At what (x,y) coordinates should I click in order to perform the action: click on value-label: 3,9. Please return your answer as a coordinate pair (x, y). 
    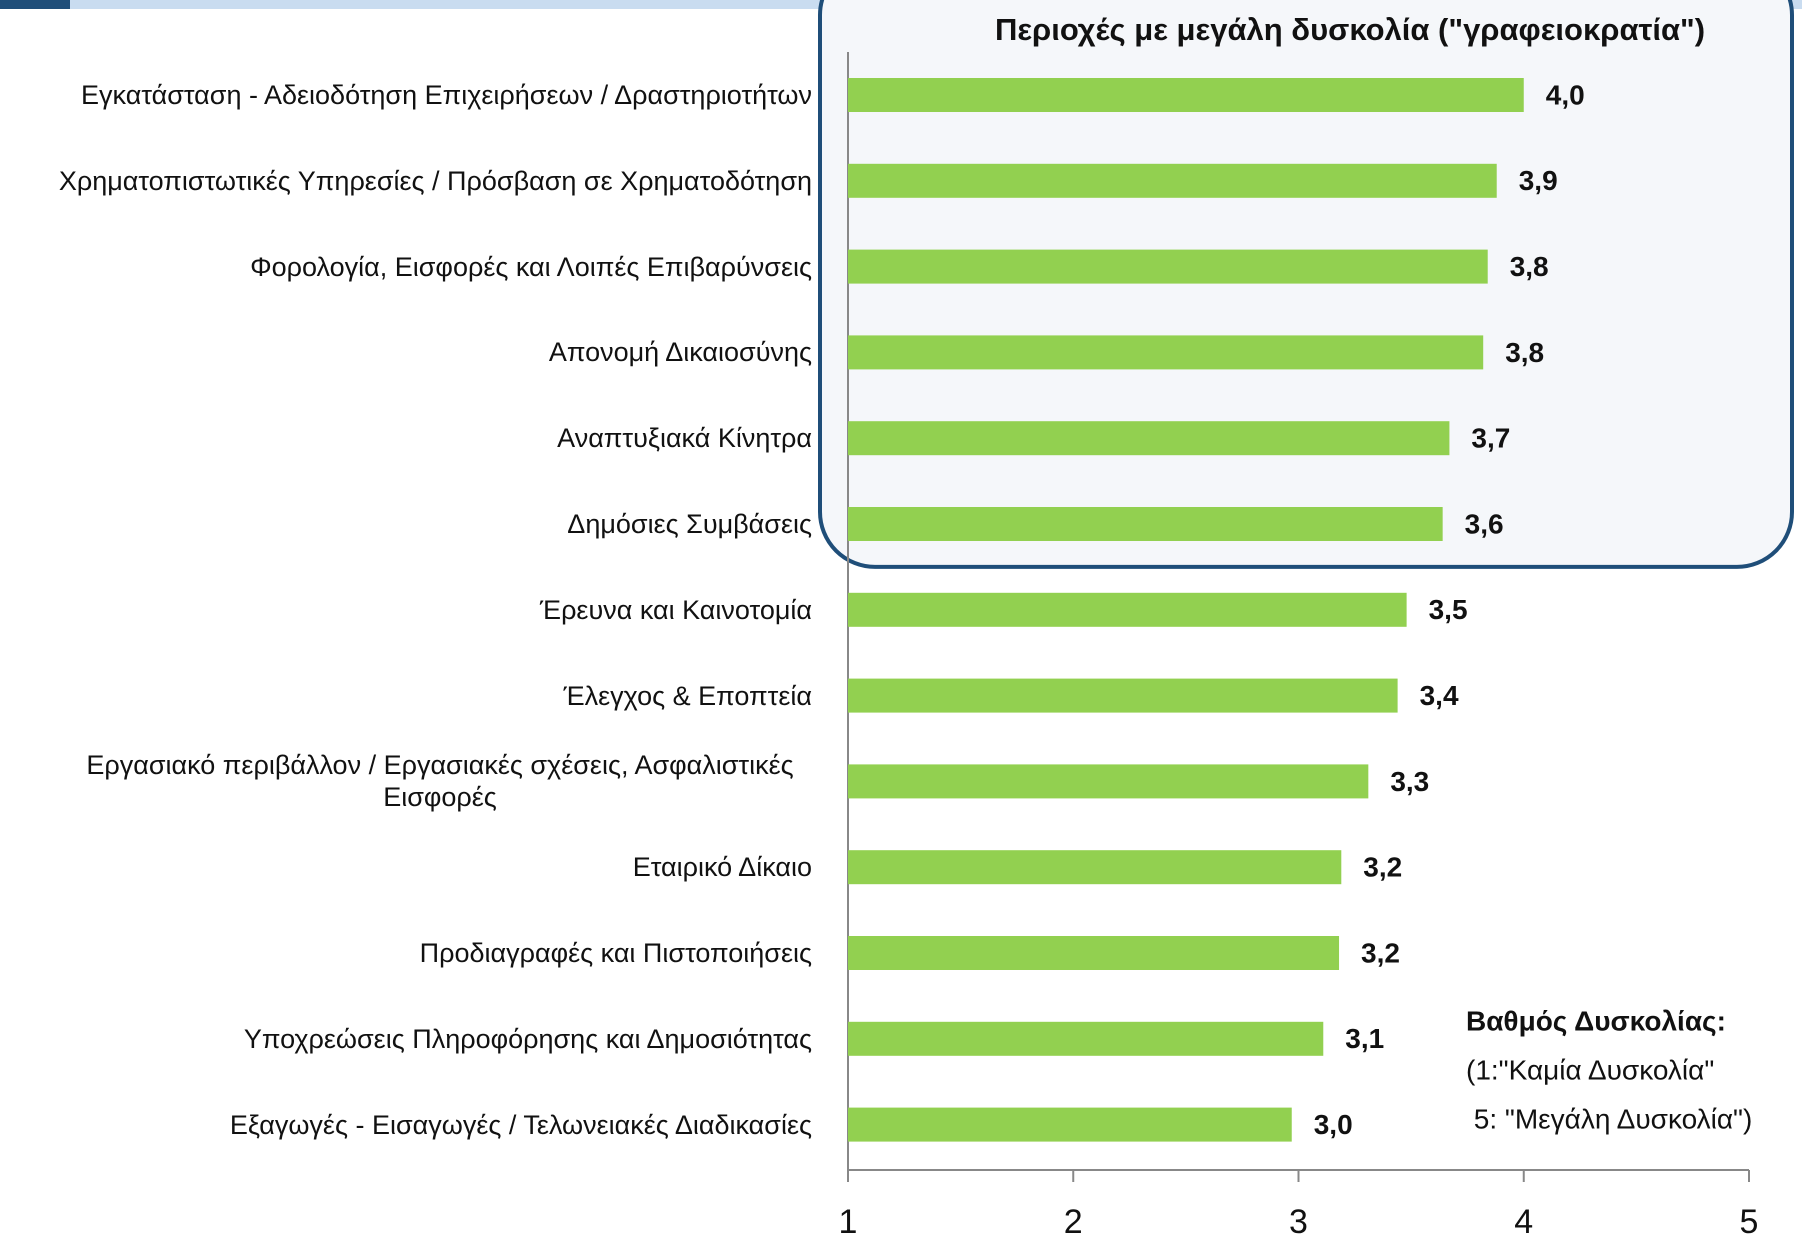
    Looking at the image, I should click on (1538, 180).